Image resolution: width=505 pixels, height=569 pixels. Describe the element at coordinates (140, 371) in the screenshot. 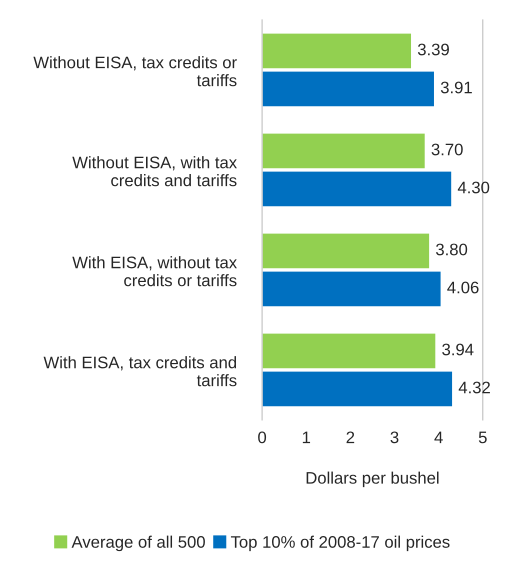

I see `y-tick-label: With EISA, tax credits and tariffs` at that location.